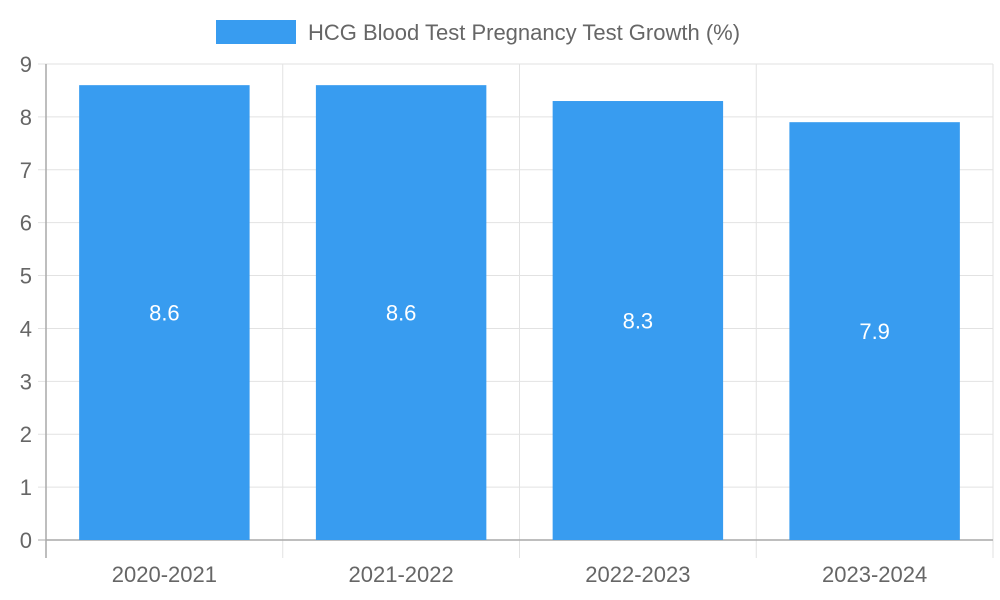 This screenshot has height=600, width=1000. I want to click on data-labels: 8.6 8.6 8.3 7.9, so click(519, 323).